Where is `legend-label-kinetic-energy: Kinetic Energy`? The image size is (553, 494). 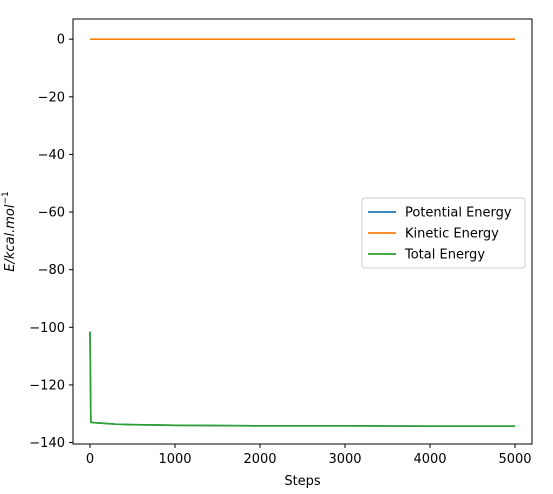
legend-label-kinetic-energy: Kinetic Energy is located at coordinates (452, 234).